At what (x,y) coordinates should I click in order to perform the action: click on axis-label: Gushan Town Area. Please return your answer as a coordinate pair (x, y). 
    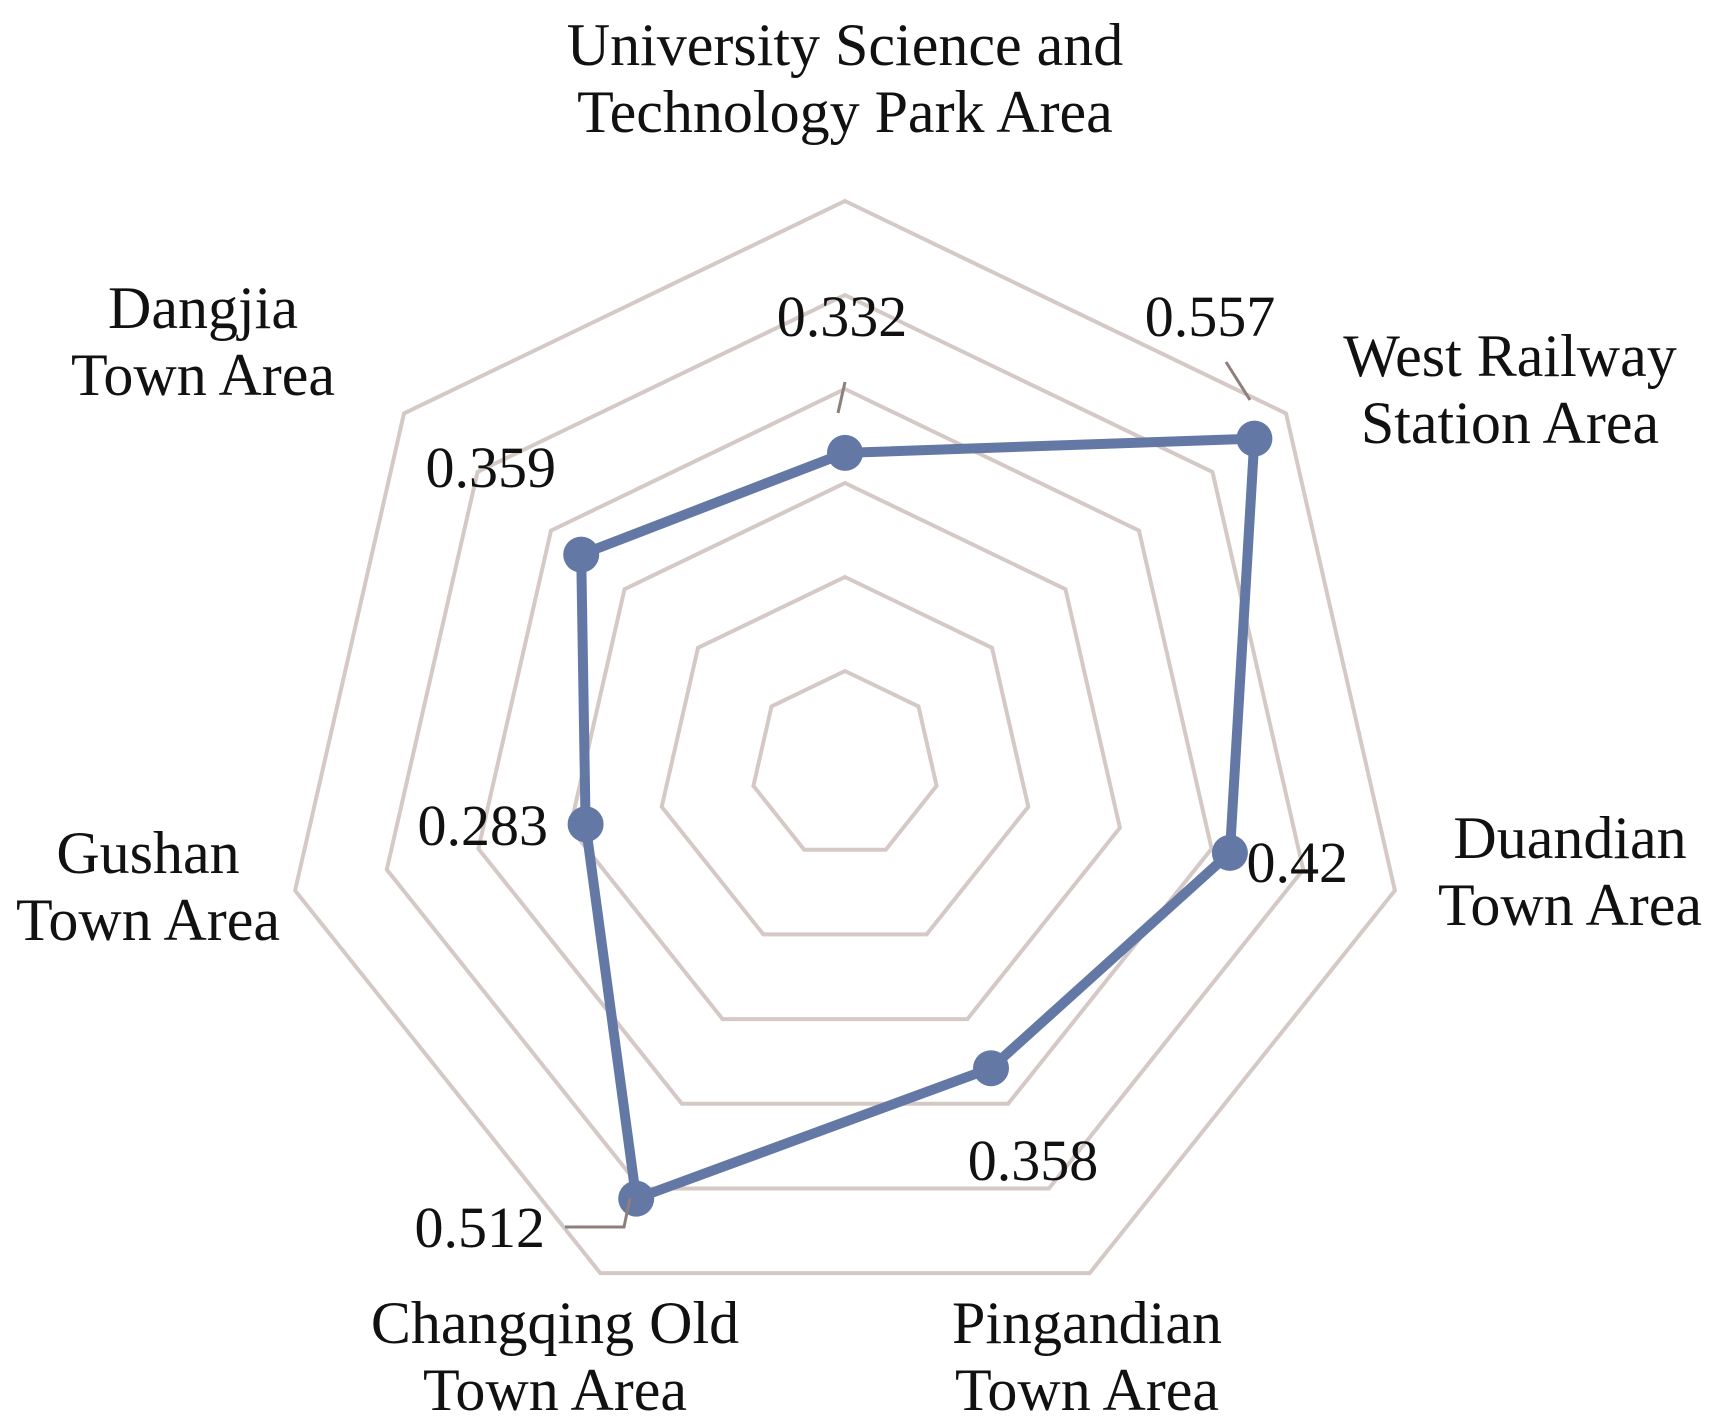
    Looking at the image, I should click on (148, 886).